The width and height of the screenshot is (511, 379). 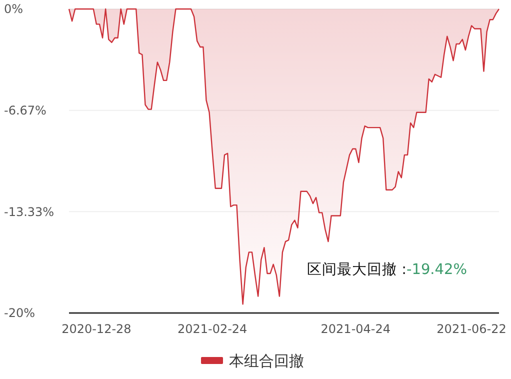 What do you see at coordinates (14, 9) in the screenshot?
I see `y-tick-label: 0%` at bounding box center [14, 9].